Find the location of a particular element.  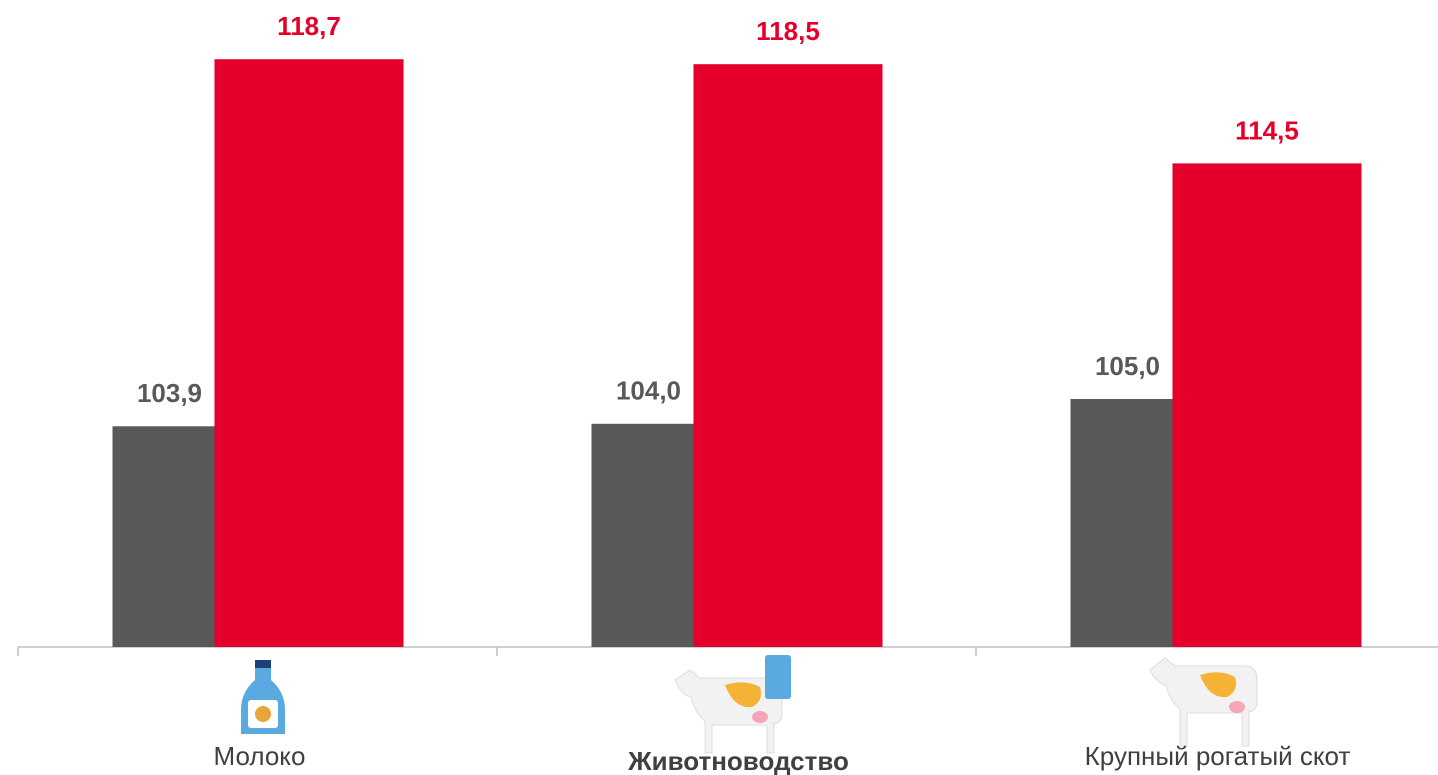

value-label: 114,5 is located at coordinates (1267, 130).